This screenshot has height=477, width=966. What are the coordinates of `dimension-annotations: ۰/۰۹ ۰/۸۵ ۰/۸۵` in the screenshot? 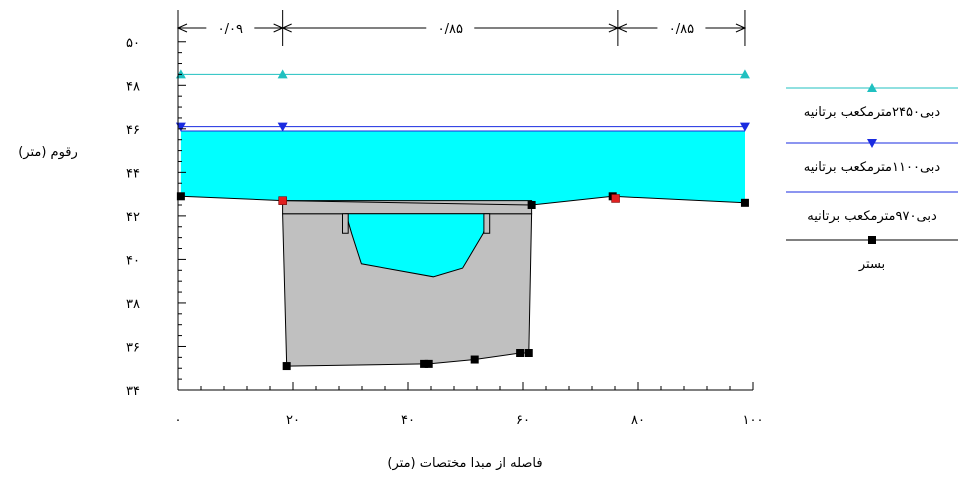 It's located at (461, 28).